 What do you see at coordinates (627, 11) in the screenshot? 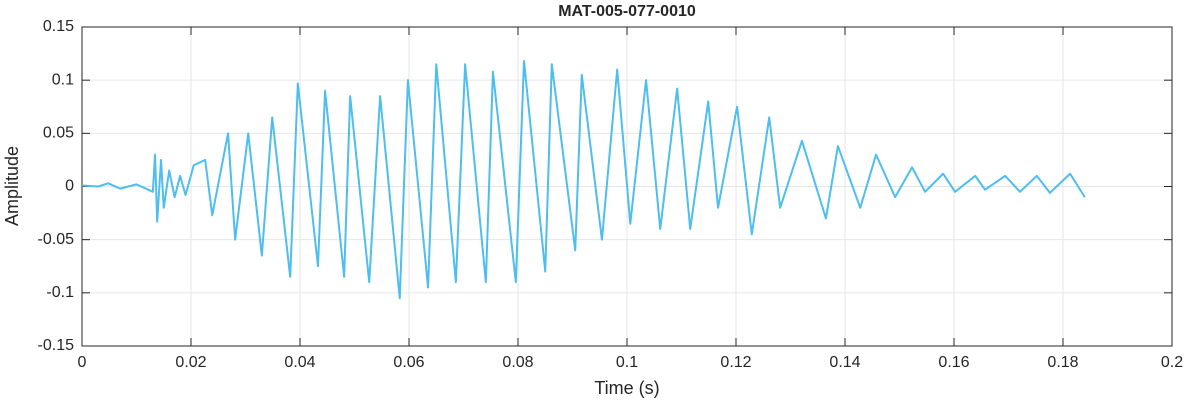
I see `chart-title: MAT-005-077-0010` at bounding box center [627, 11].